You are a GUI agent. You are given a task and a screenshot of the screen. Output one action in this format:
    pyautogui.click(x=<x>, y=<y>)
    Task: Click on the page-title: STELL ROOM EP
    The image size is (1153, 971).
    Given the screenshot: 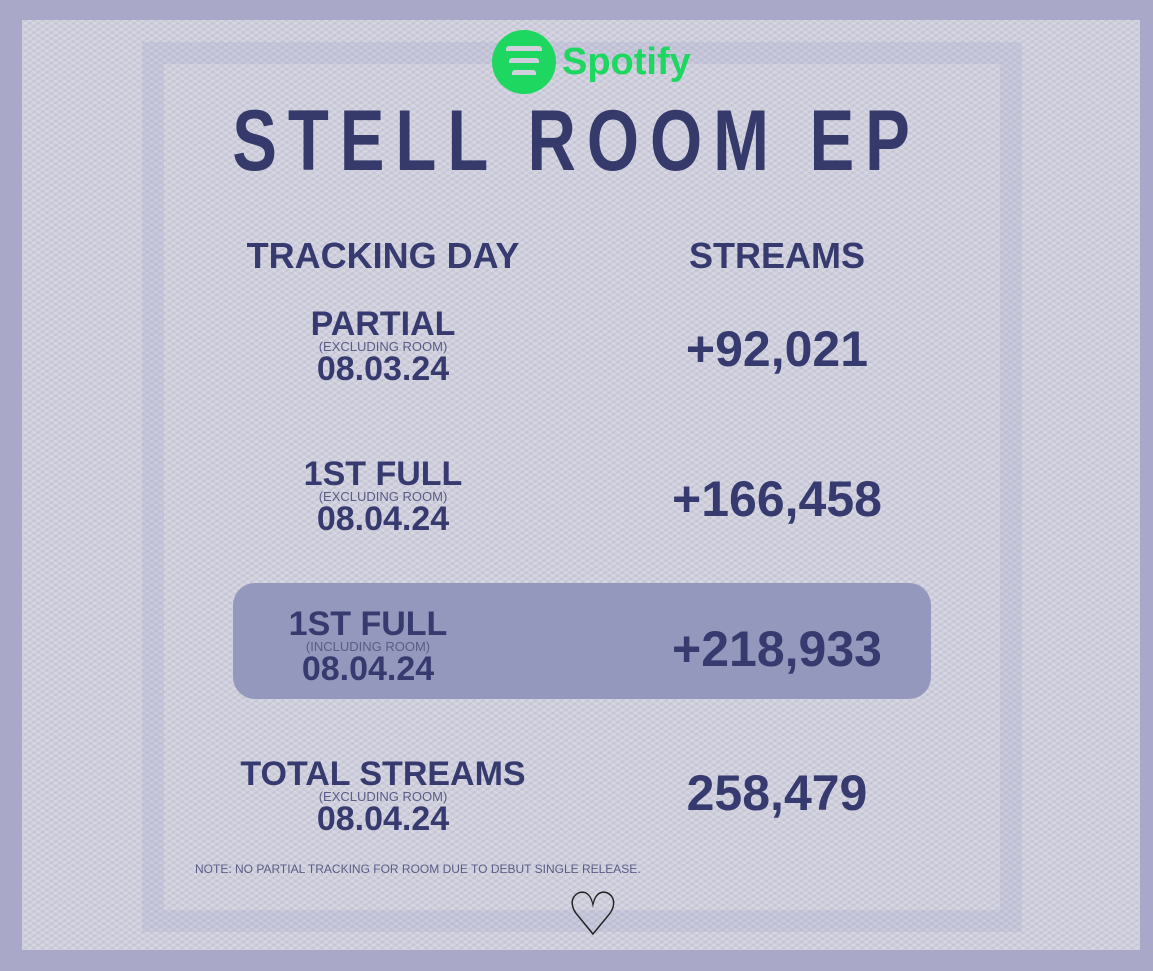 What is the action you would take?
    pyautogui.click(x=576, y=141)
    